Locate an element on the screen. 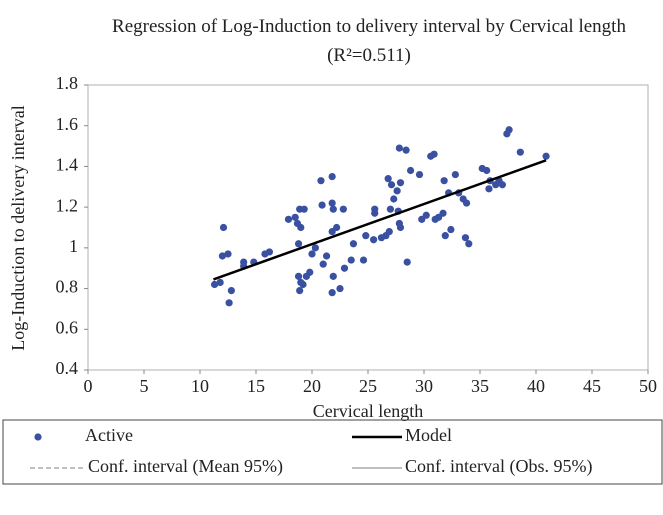 The height and width of the screenshot is (515, 663). x-tick-label: 5 is located at coordinates (144, 386).